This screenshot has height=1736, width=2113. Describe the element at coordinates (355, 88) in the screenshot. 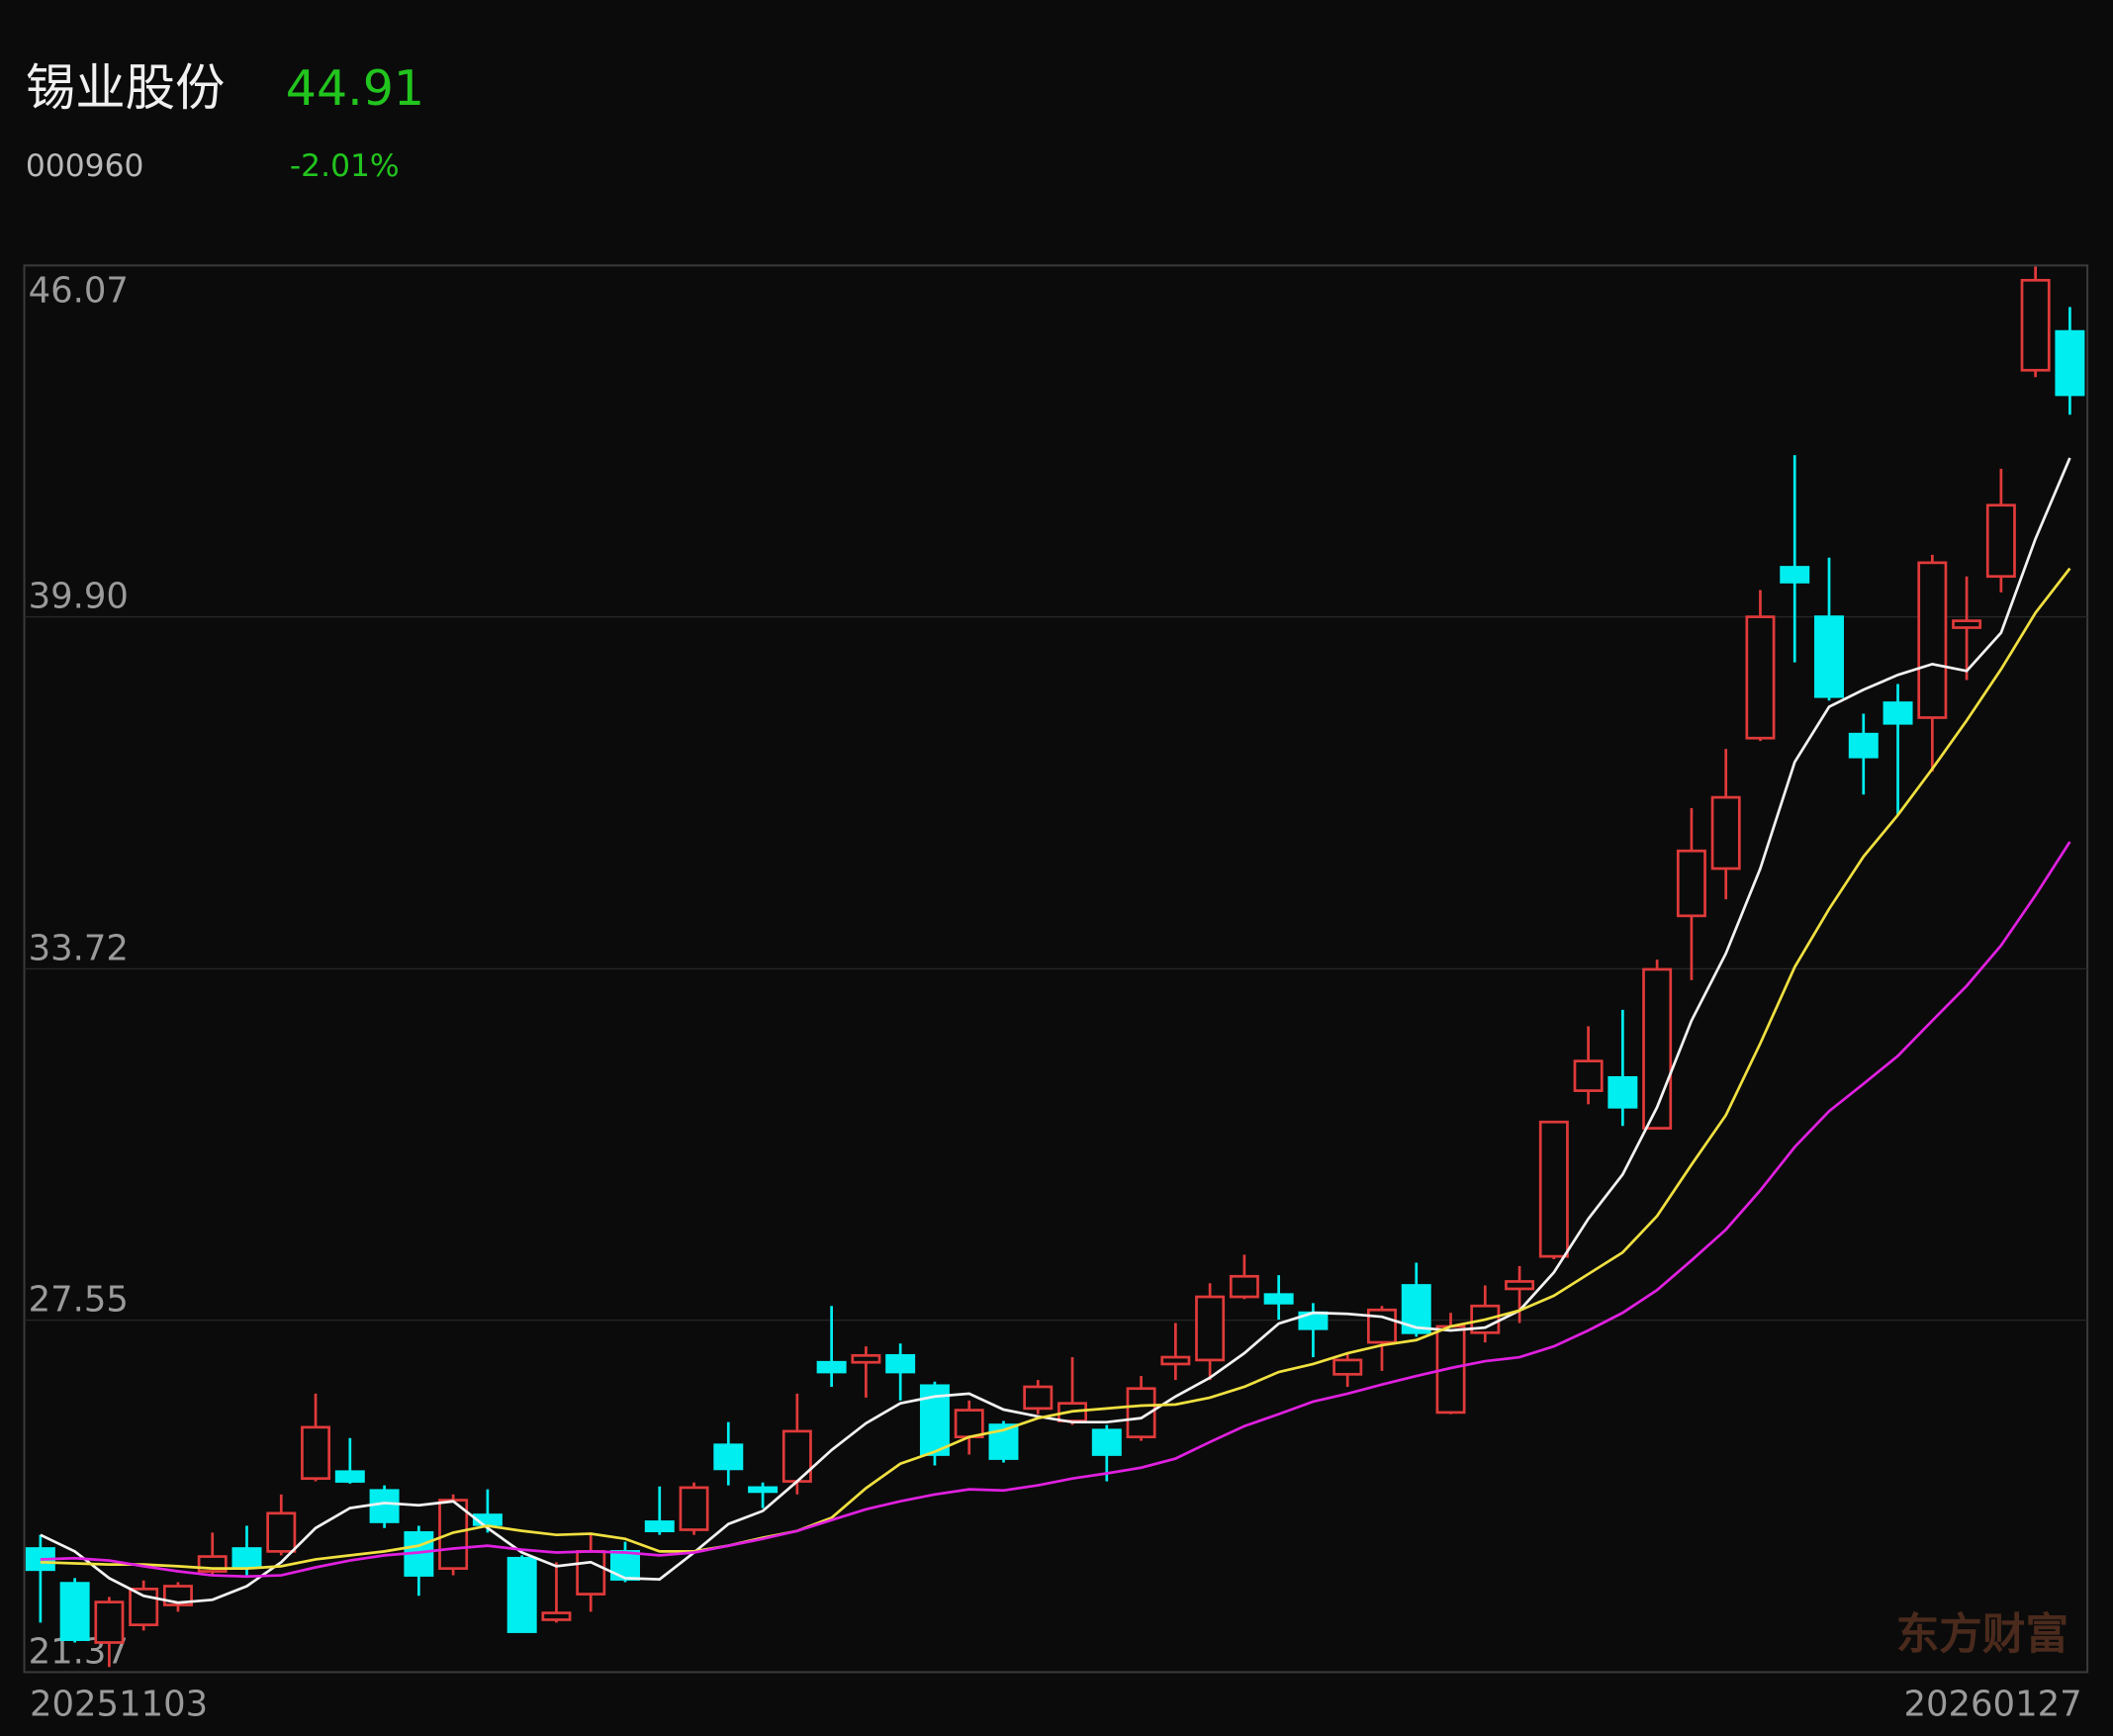

I see `stock-price: 44.91` at that location.